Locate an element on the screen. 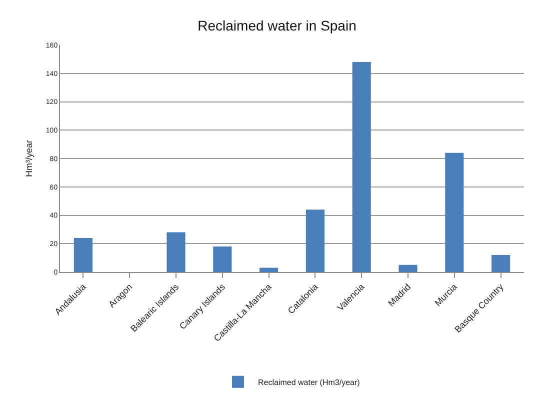  legend-label: Reclaimed water (Hm3/year) is located at coordinates (309, 382).